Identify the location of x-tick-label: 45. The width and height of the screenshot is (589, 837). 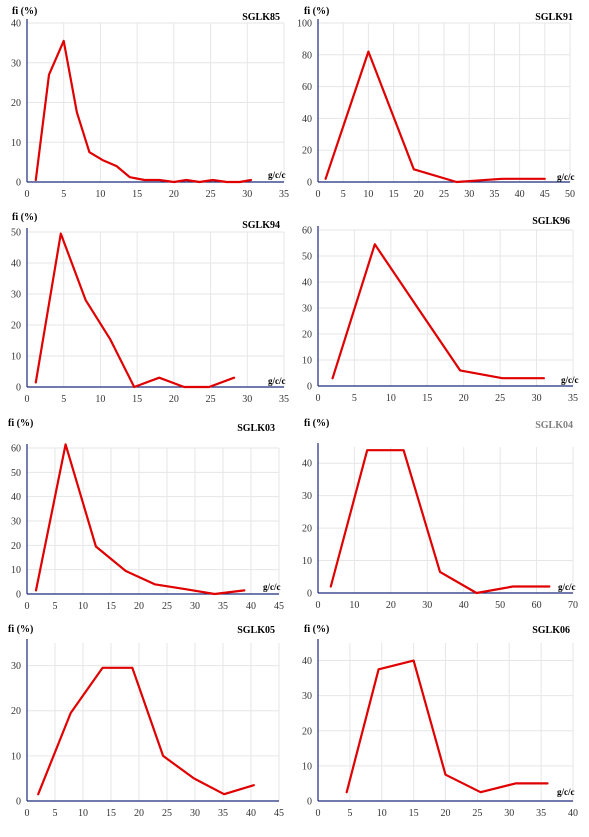
(545, 194).